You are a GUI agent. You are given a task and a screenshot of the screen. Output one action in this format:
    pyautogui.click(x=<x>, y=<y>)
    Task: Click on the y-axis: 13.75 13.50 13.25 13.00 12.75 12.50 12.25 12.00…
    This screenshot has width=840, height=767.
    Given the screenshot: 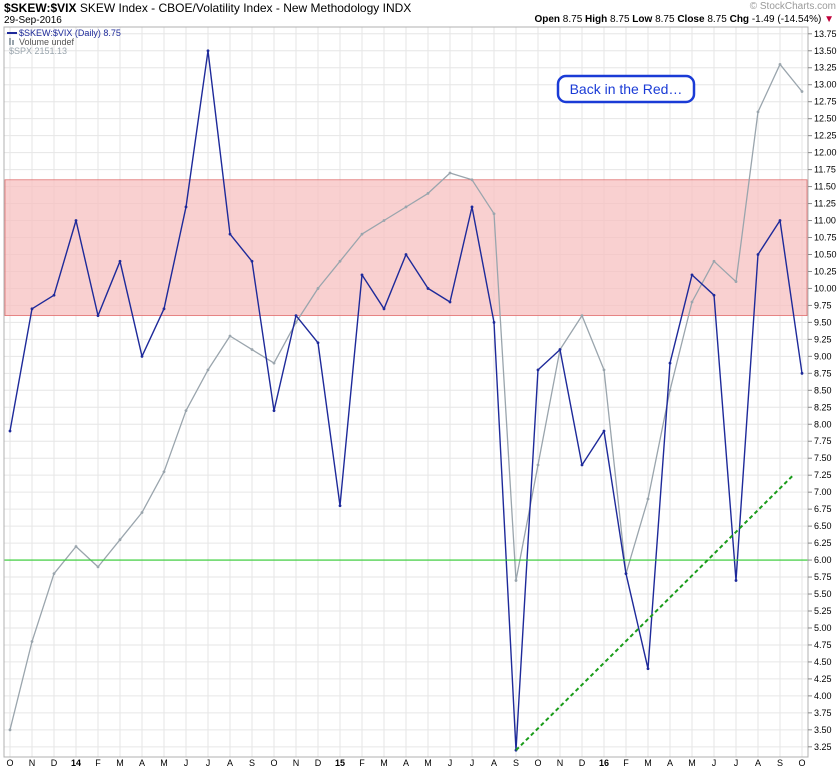 What is the action you would take?
    pyautogui.click(x=822, y=390)
    